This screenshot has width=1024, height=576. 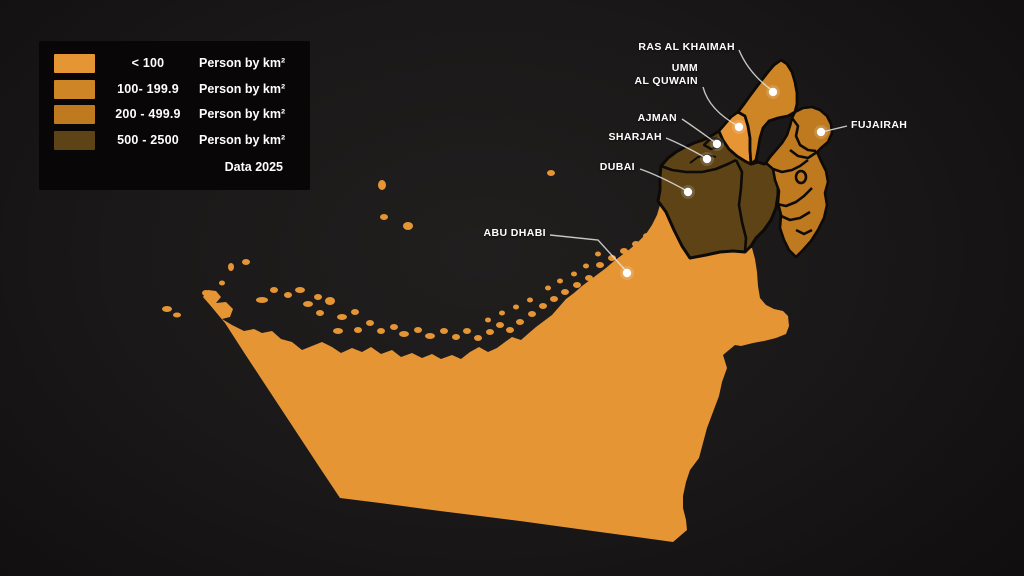 I want to click on label-ras-al-khaimah: RAS AL KHAIMAH, so click(x=686, y=47).